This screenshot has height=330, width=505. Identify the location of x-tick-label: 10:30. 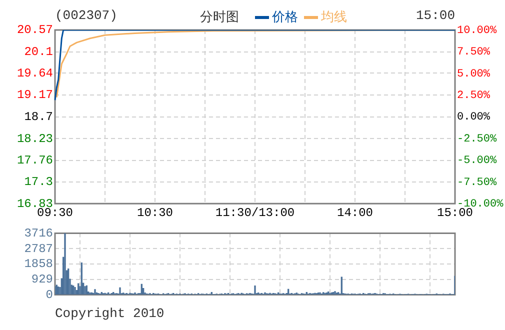
(155, 213).